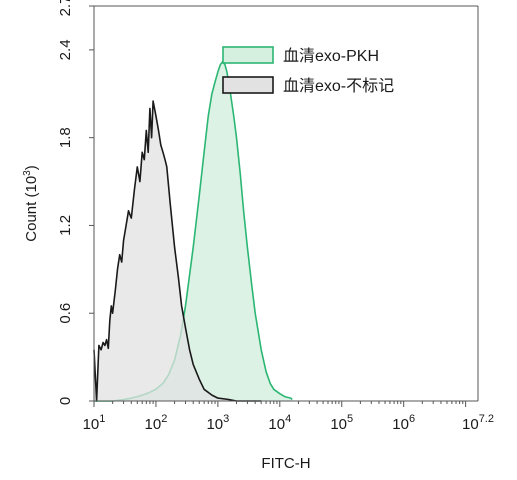 Image resolution: width=517 pixels, height=480 pixels. I want to click on y-axis-title: Count (103), so click(31, 203).